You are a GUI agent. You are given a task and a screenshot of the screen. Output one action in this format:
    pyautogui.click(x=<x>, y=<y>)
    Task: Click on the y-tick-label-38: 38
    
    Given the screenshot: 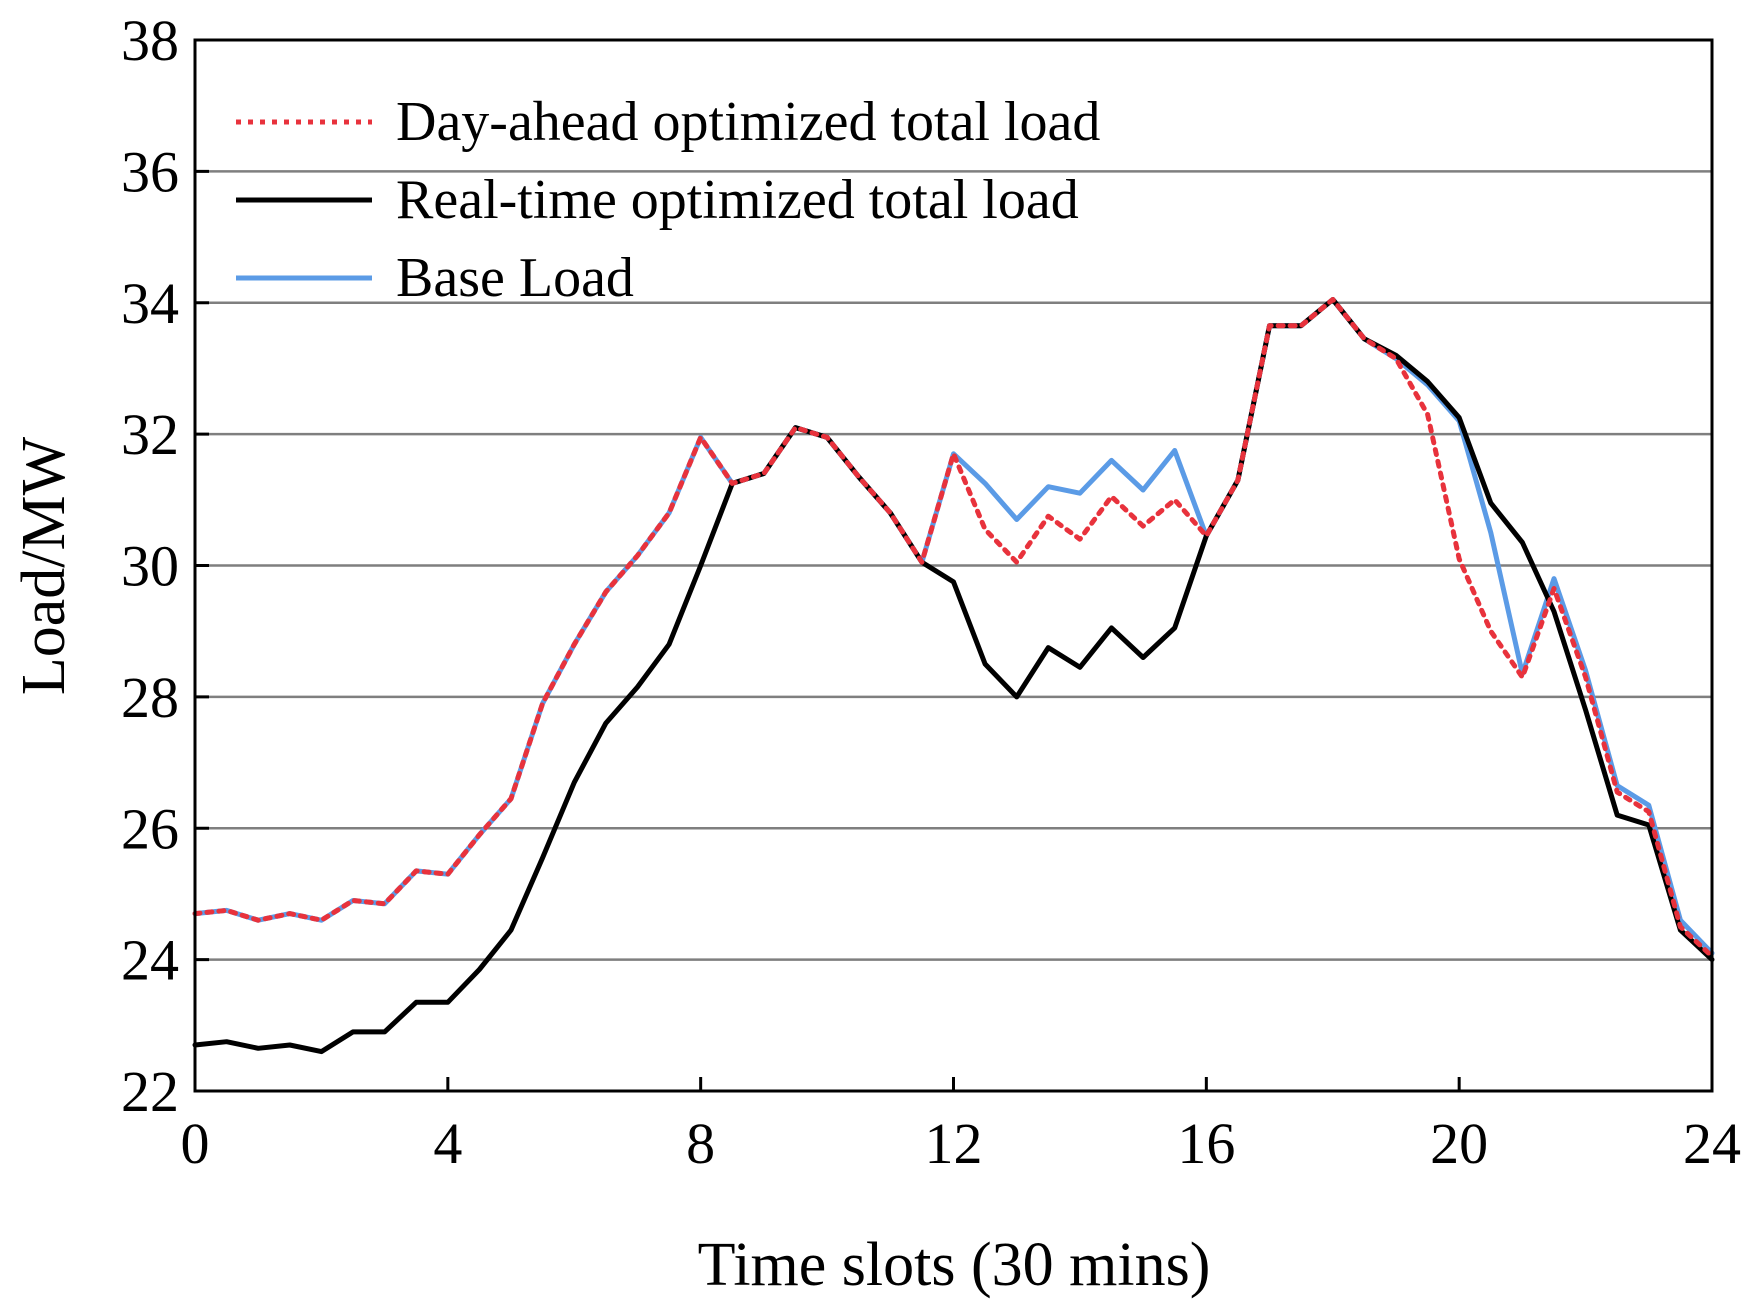 What is the action you would take?
    pyautogui.click(x=150, y=40)
    